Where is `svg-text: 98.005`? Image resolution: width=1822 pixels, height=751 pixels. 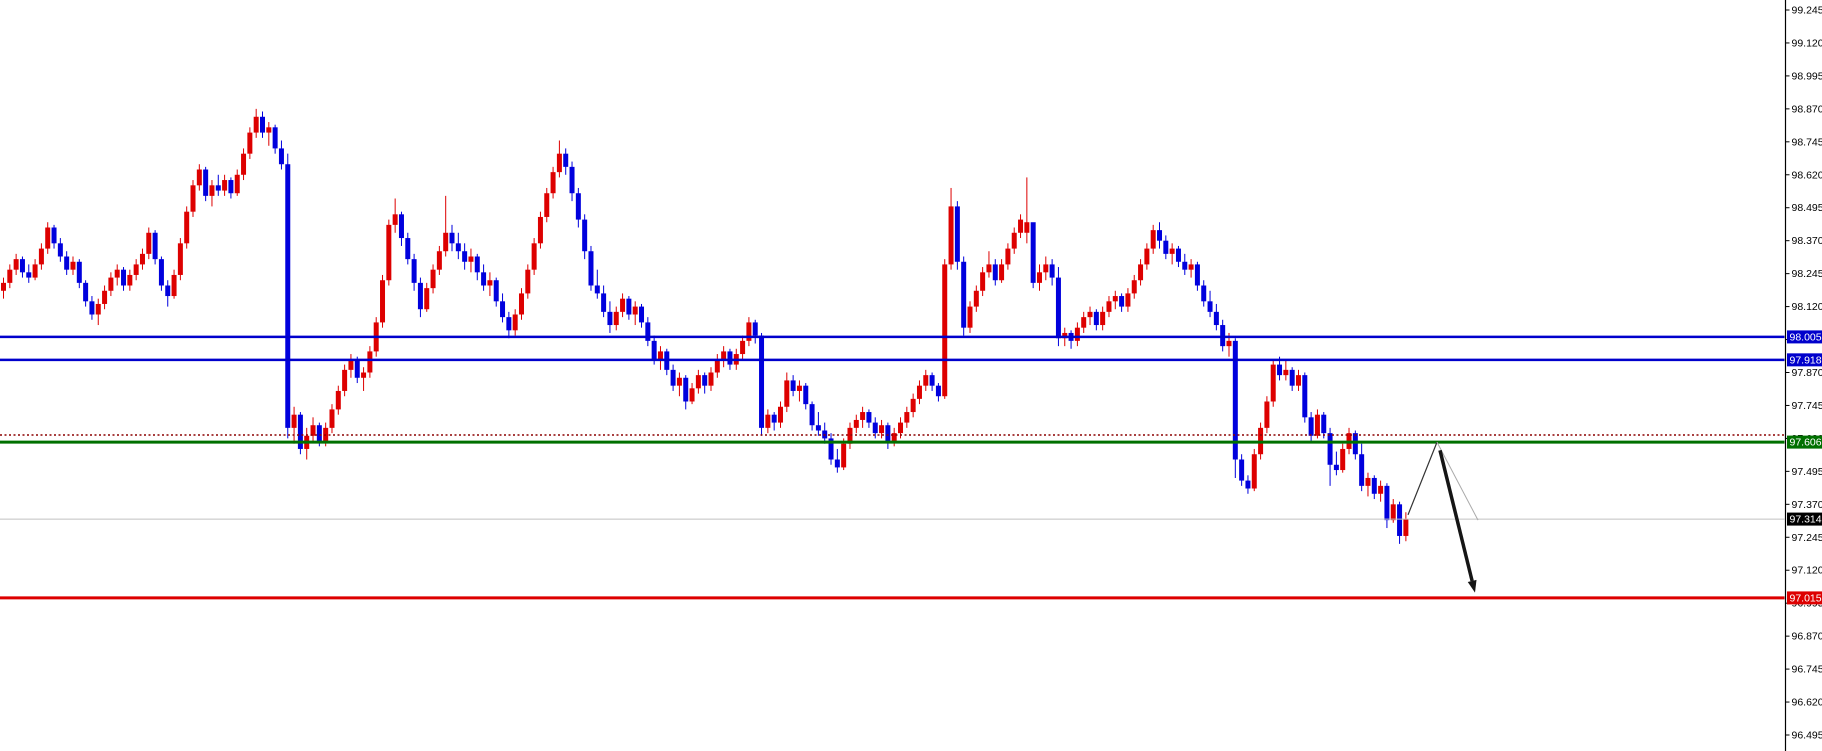 svg-text: 98.005 is located at coordinates (1806, 337).